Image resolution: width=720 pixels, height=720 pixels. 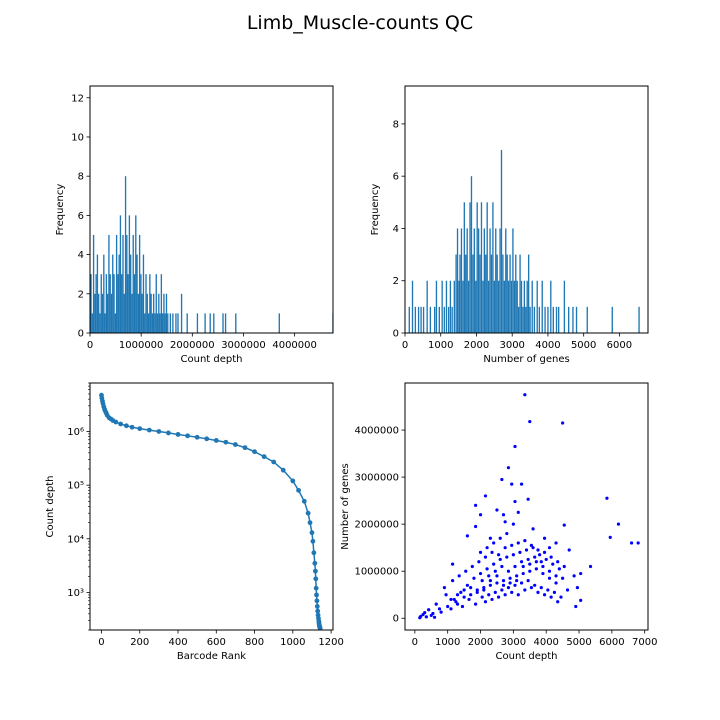 What do you see at coordinates (476, 345) in the screenshot?
I see `x-tick-label: 2000` at bounding box center [476, 345].